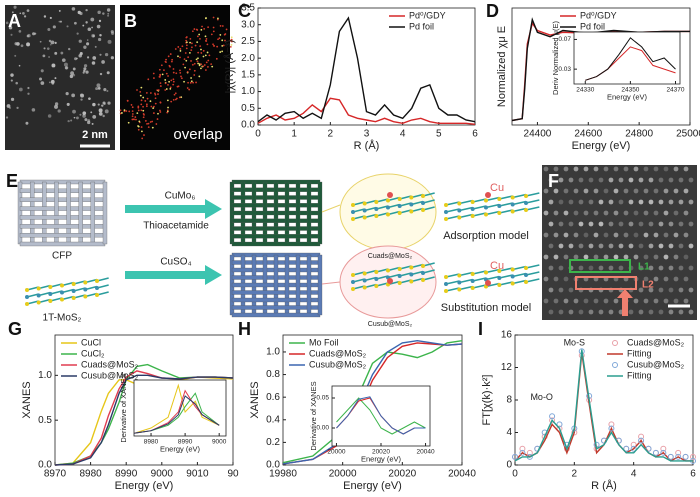 The height and width of the screenshot is (497, 700). Describe the element at coordinates (509, 432) in the screenshot. I see `y-tick-label: 4` at that location.